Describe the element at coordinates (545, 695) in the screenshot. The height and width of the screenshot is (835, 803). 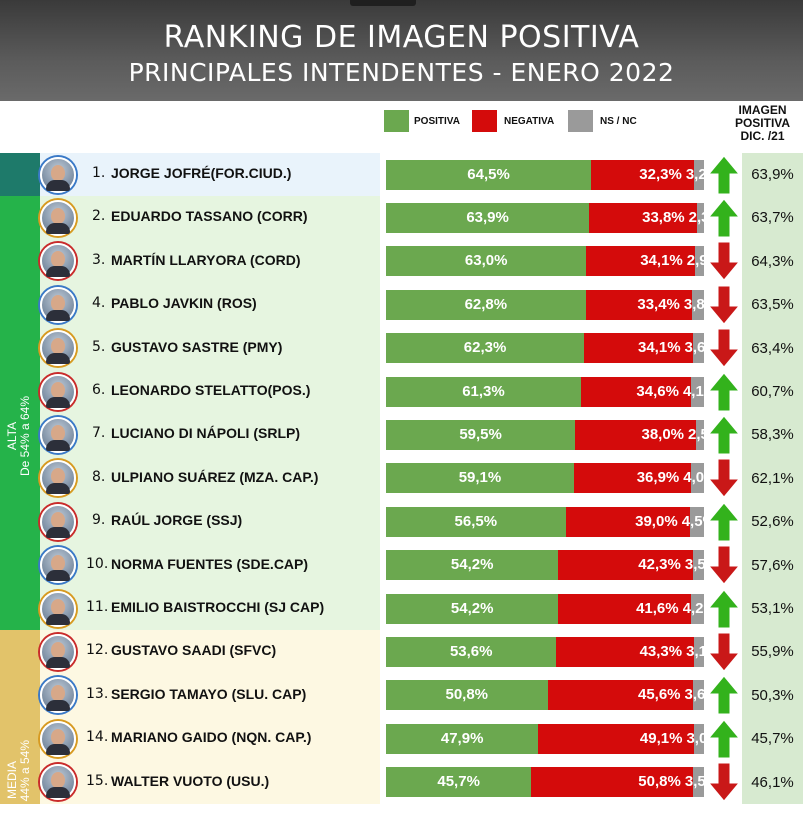
I see `stacked-bar: 50,8% 45,6%3,6%` at that location.